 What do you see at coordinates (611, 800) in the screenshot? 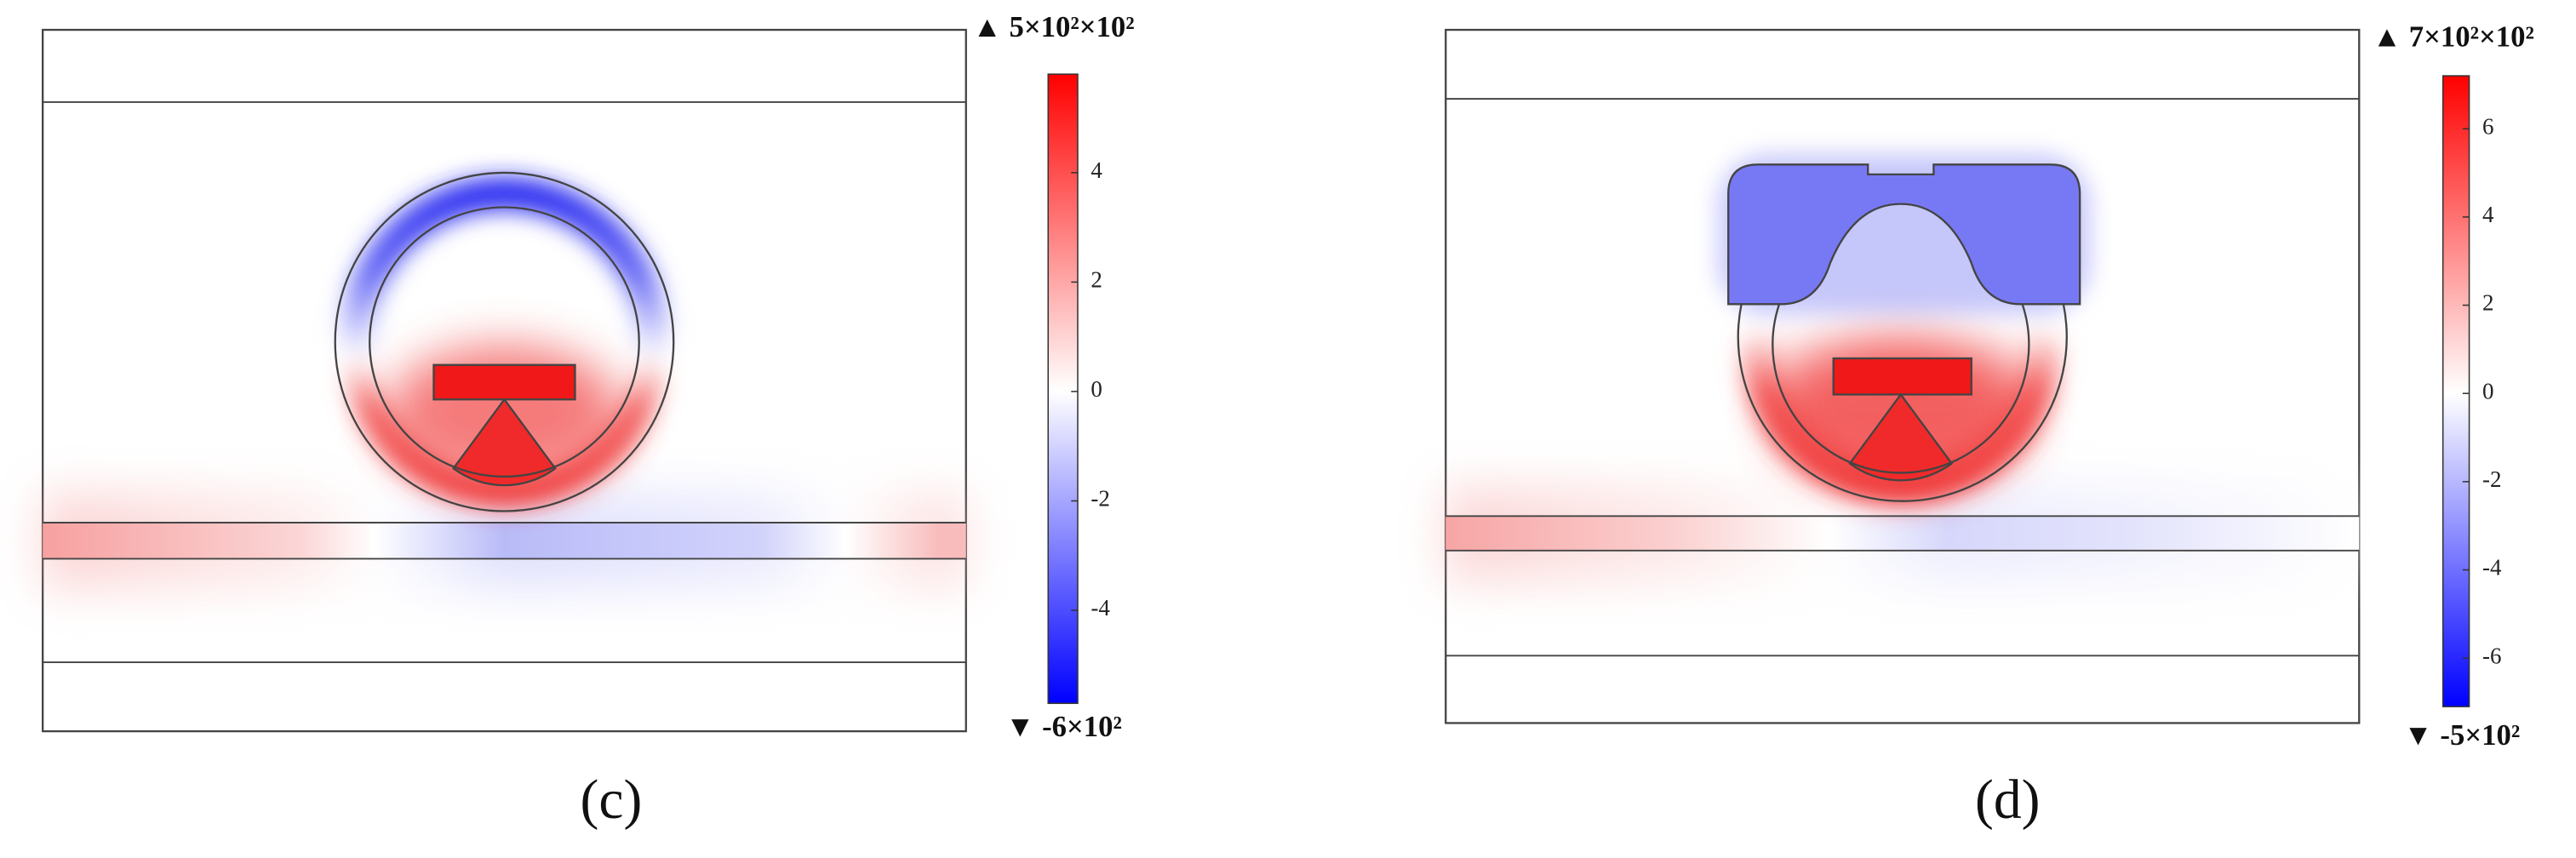
I see `panel-label: (c)` at bounding box center [611, 800].